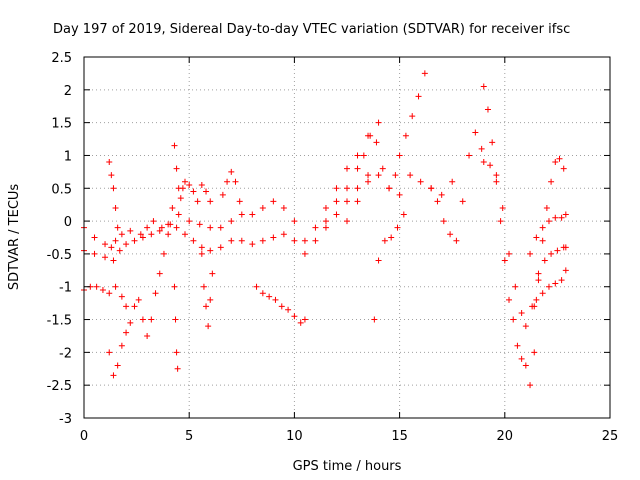 This screenshot has width=640, height=480. I want to click on x-tick-label: 15, so click(399, 436).